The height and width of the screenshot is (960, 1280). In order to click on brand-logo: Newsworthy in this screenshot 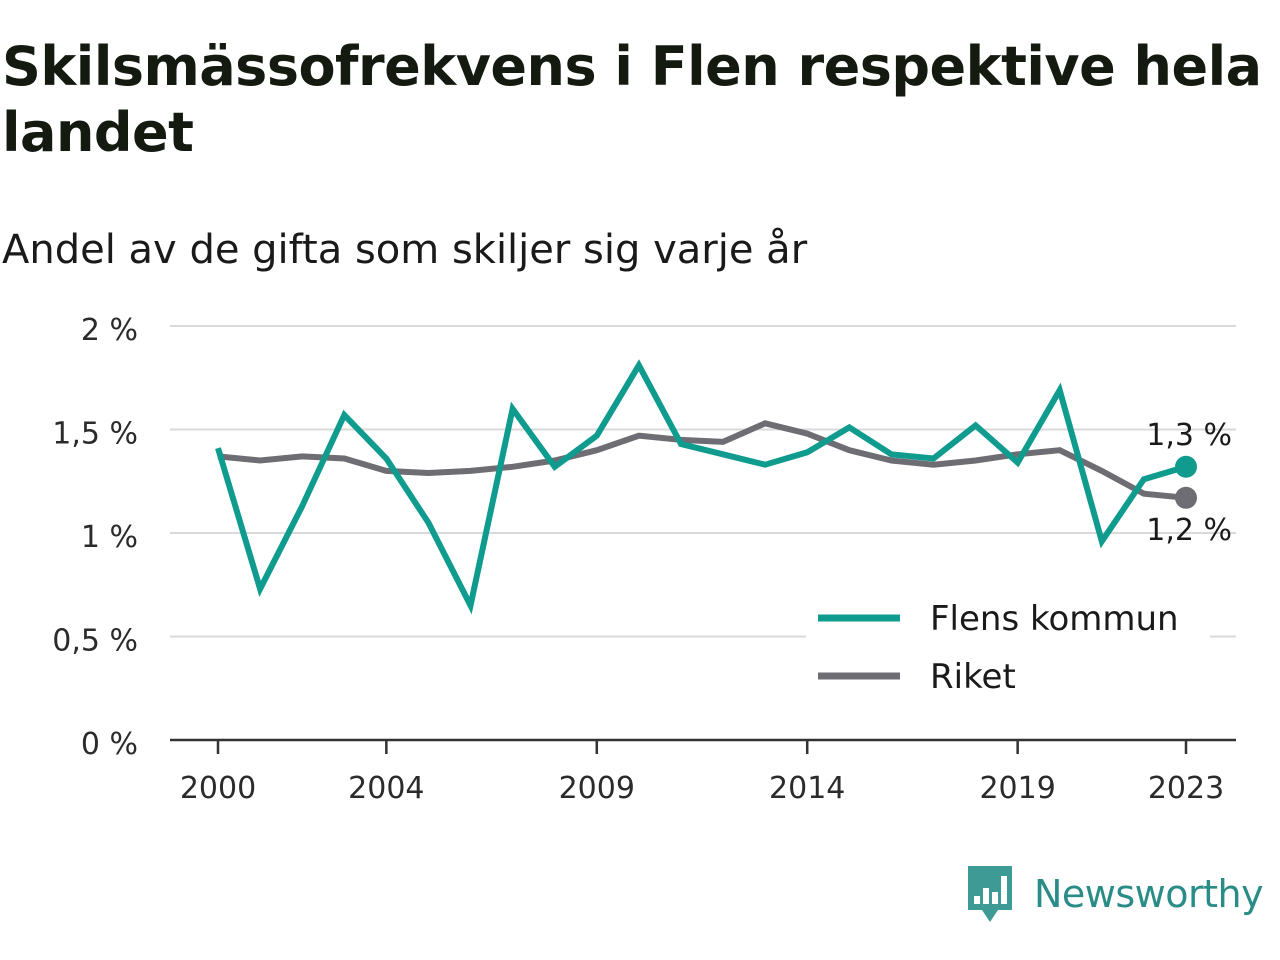, I will do `click(1114, 894)`.